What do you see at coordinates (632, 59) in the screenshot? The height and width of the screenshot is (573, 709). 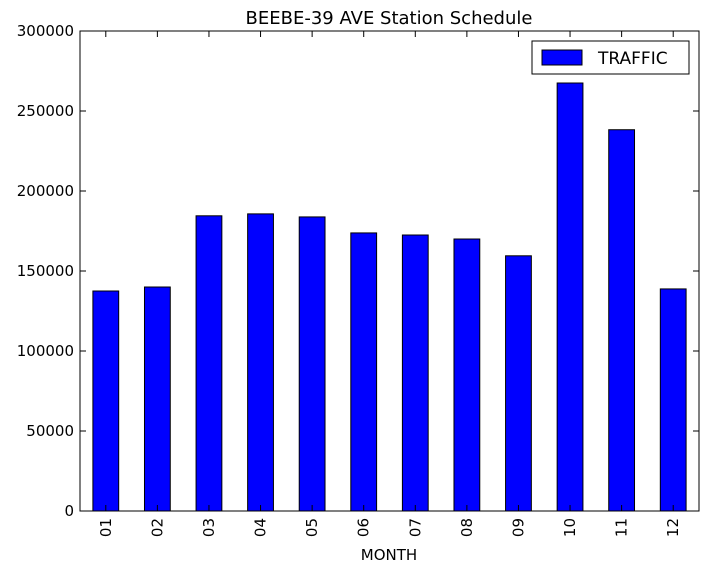 I see `legend-label-traffic: TRAFFIC` at bounding box center [632, 59].